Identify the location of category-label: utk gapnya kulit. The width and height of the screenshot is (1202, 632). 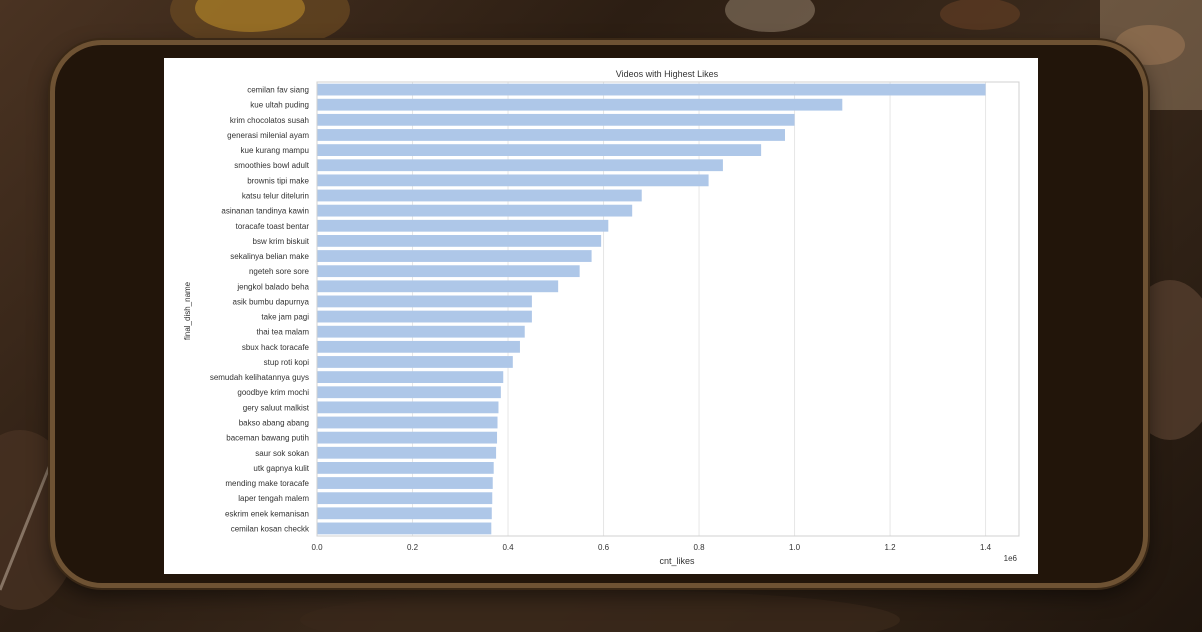
(281, 468).